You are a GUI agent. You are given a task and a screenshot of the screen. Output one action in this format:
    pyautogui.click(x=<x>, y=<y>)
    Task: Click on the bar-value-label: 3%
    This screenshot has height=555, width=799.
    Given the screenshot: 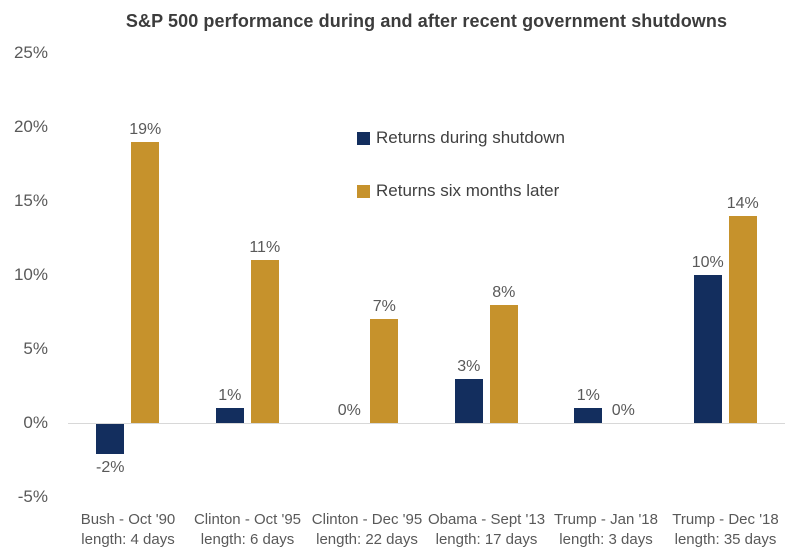 What is the action you would take?
    pyautogui.click(x=469, y=366)
    